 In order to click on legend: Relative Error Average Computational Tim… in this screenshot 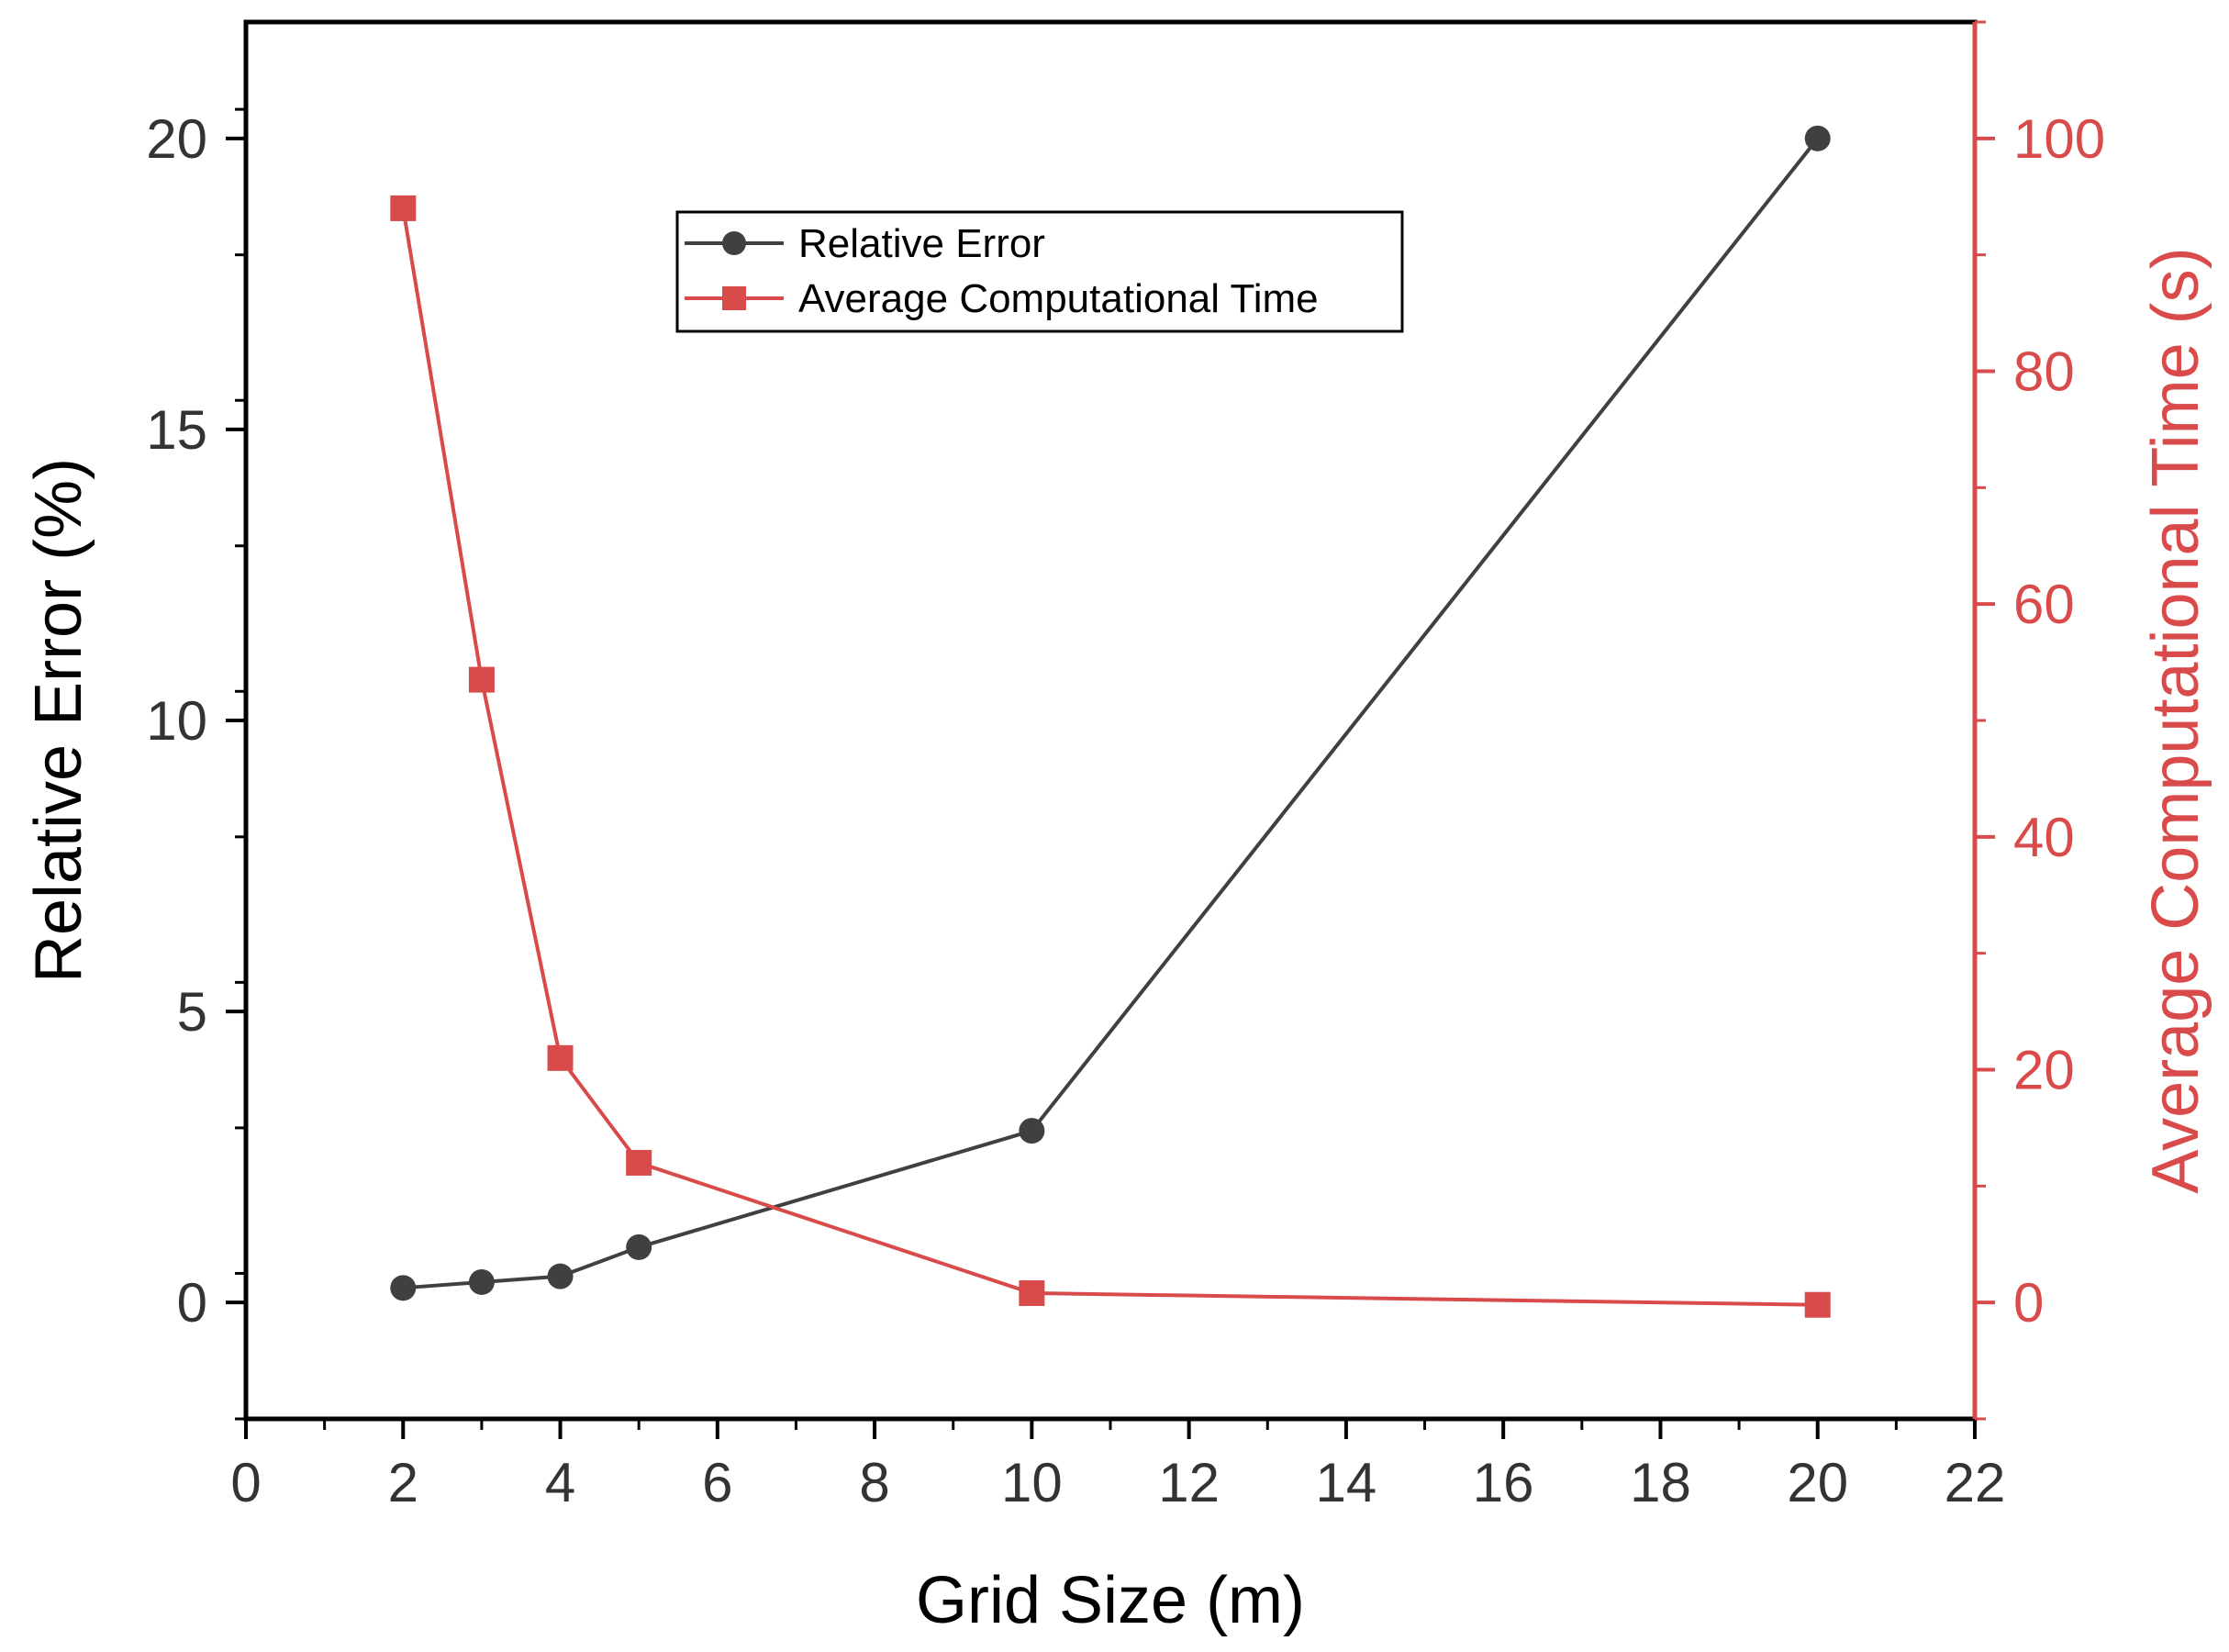, I will do `click(1039, 271)`.